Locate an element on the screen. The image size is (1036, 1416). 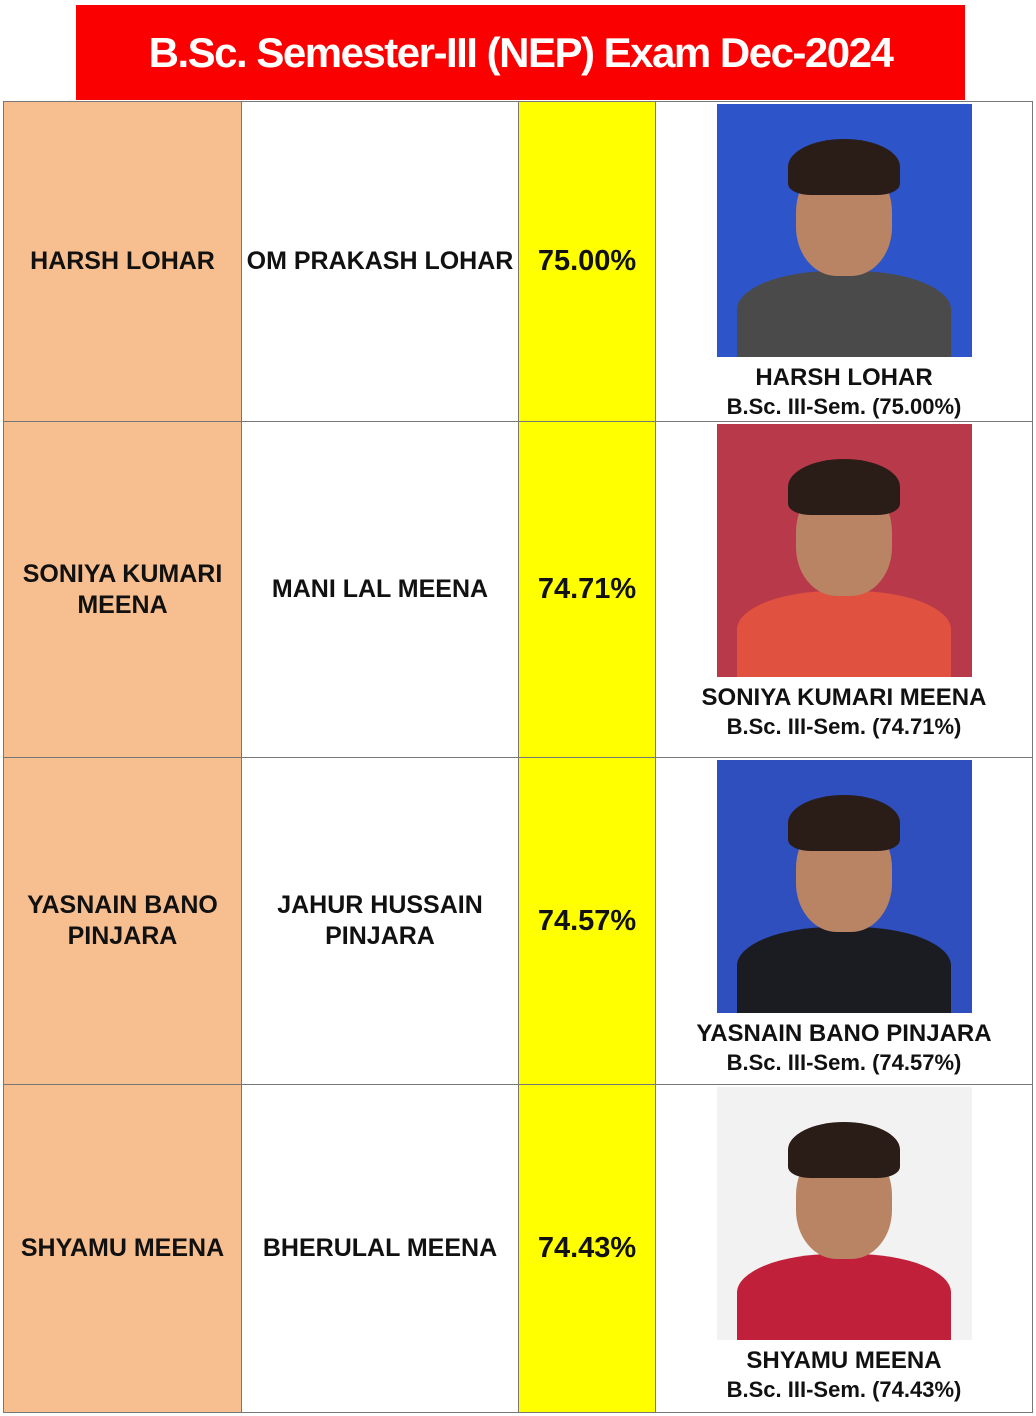
photo-caption: B.Sc. III-Sem. (74.43%) is located at coordinates (844, 1389).